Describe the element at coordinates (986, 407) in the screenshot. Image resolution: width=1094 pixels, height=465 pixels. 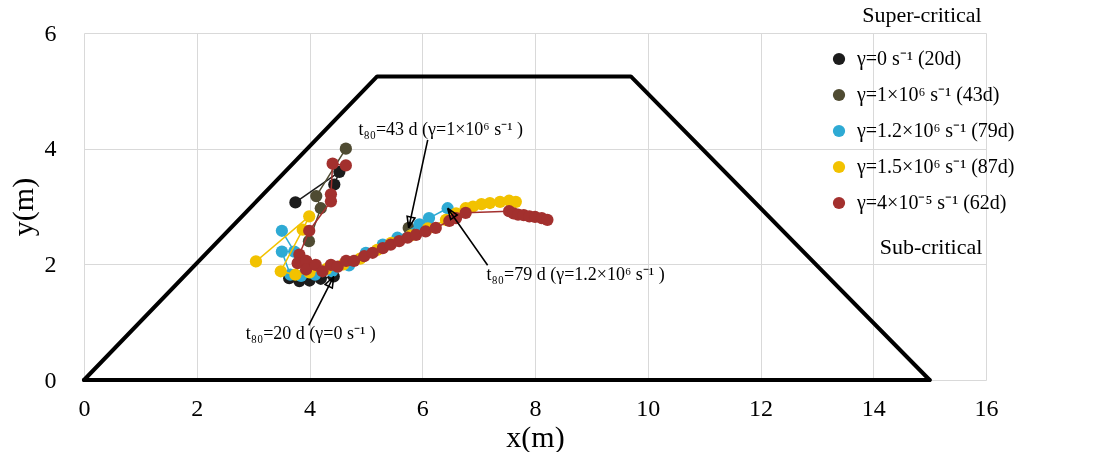
I see `x-tick-label: 16` at that location.